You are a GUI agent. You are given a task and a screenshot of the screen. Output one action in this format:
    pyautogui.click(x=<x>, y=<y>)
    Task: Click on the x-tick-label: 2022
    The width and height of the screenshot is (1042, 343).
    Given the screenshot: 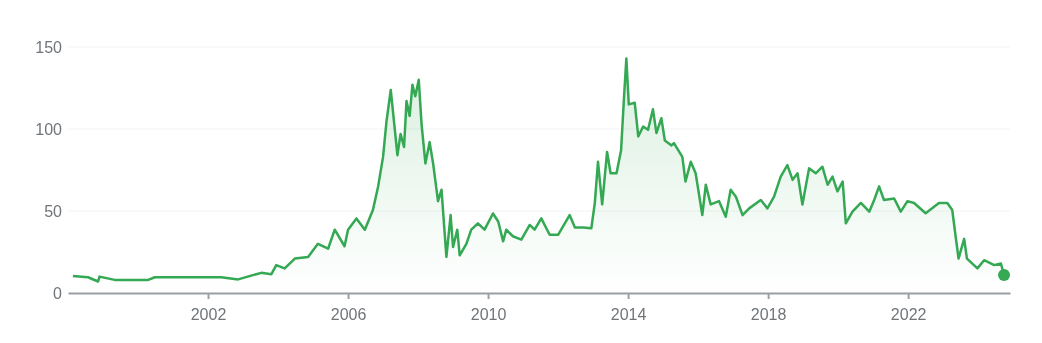 What is the action you would take?
    pyautogui.click(x=908, y=314)
    